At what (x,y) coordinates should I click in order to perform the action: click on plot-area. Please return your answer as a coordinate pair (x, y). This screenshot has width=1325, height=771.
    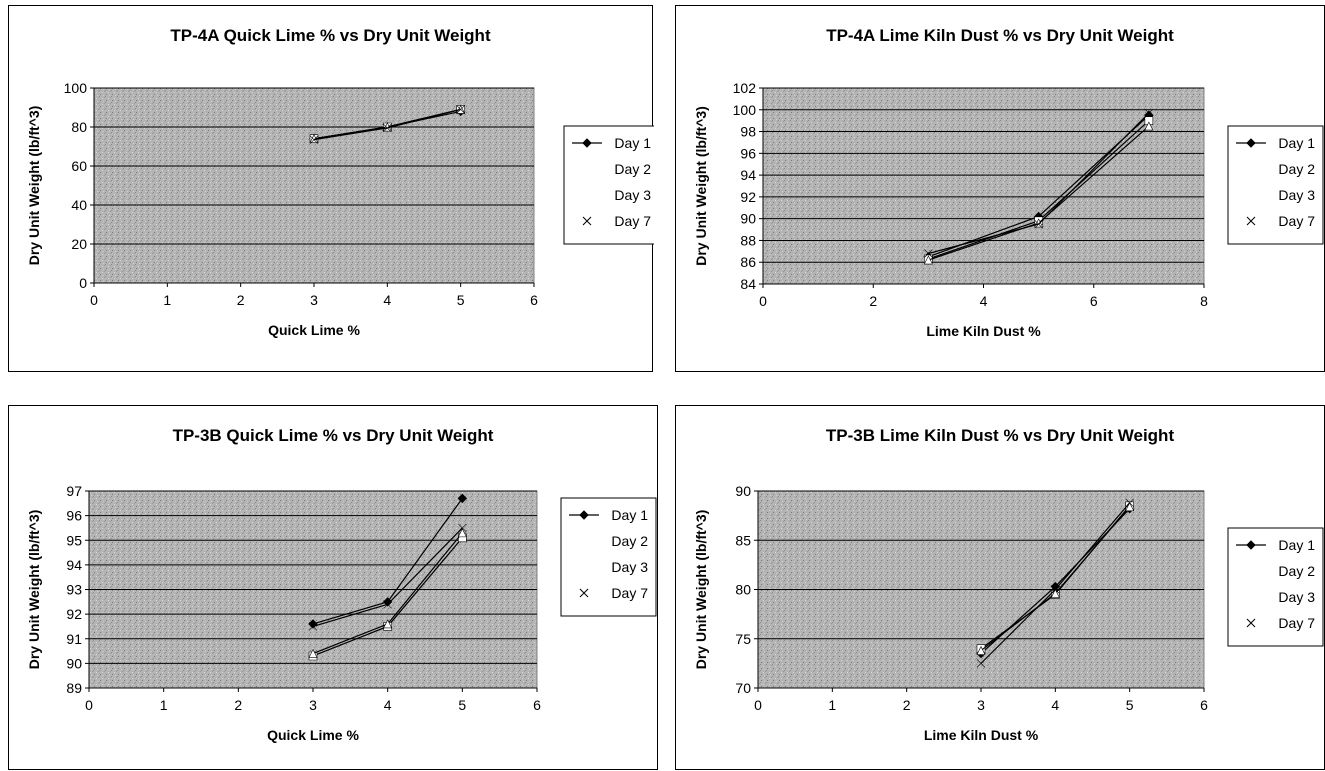
    Looking at the image, I should click on (314, 185).